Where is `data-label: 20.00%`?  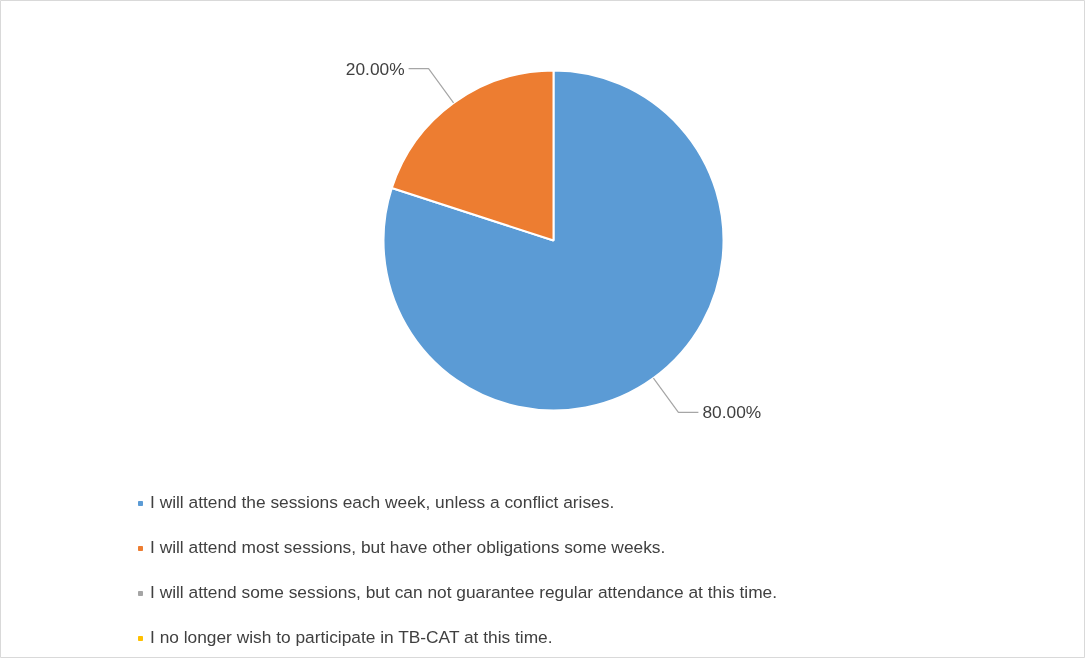
data-label: 20.00% is located at coordinates (375, 68).